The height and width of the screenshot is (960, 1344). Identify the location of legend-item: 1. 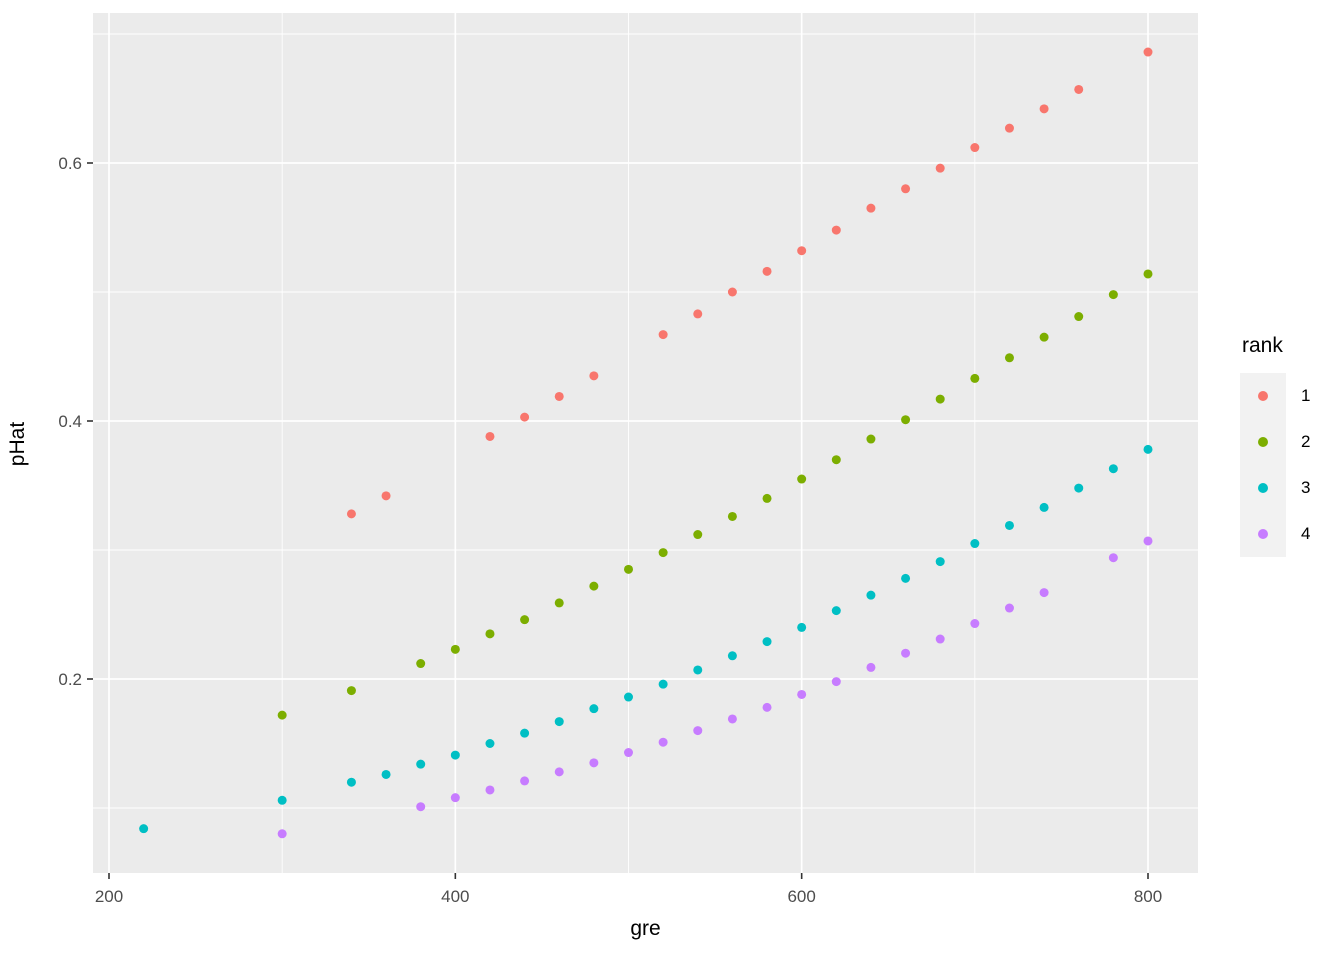
(1292, 396).